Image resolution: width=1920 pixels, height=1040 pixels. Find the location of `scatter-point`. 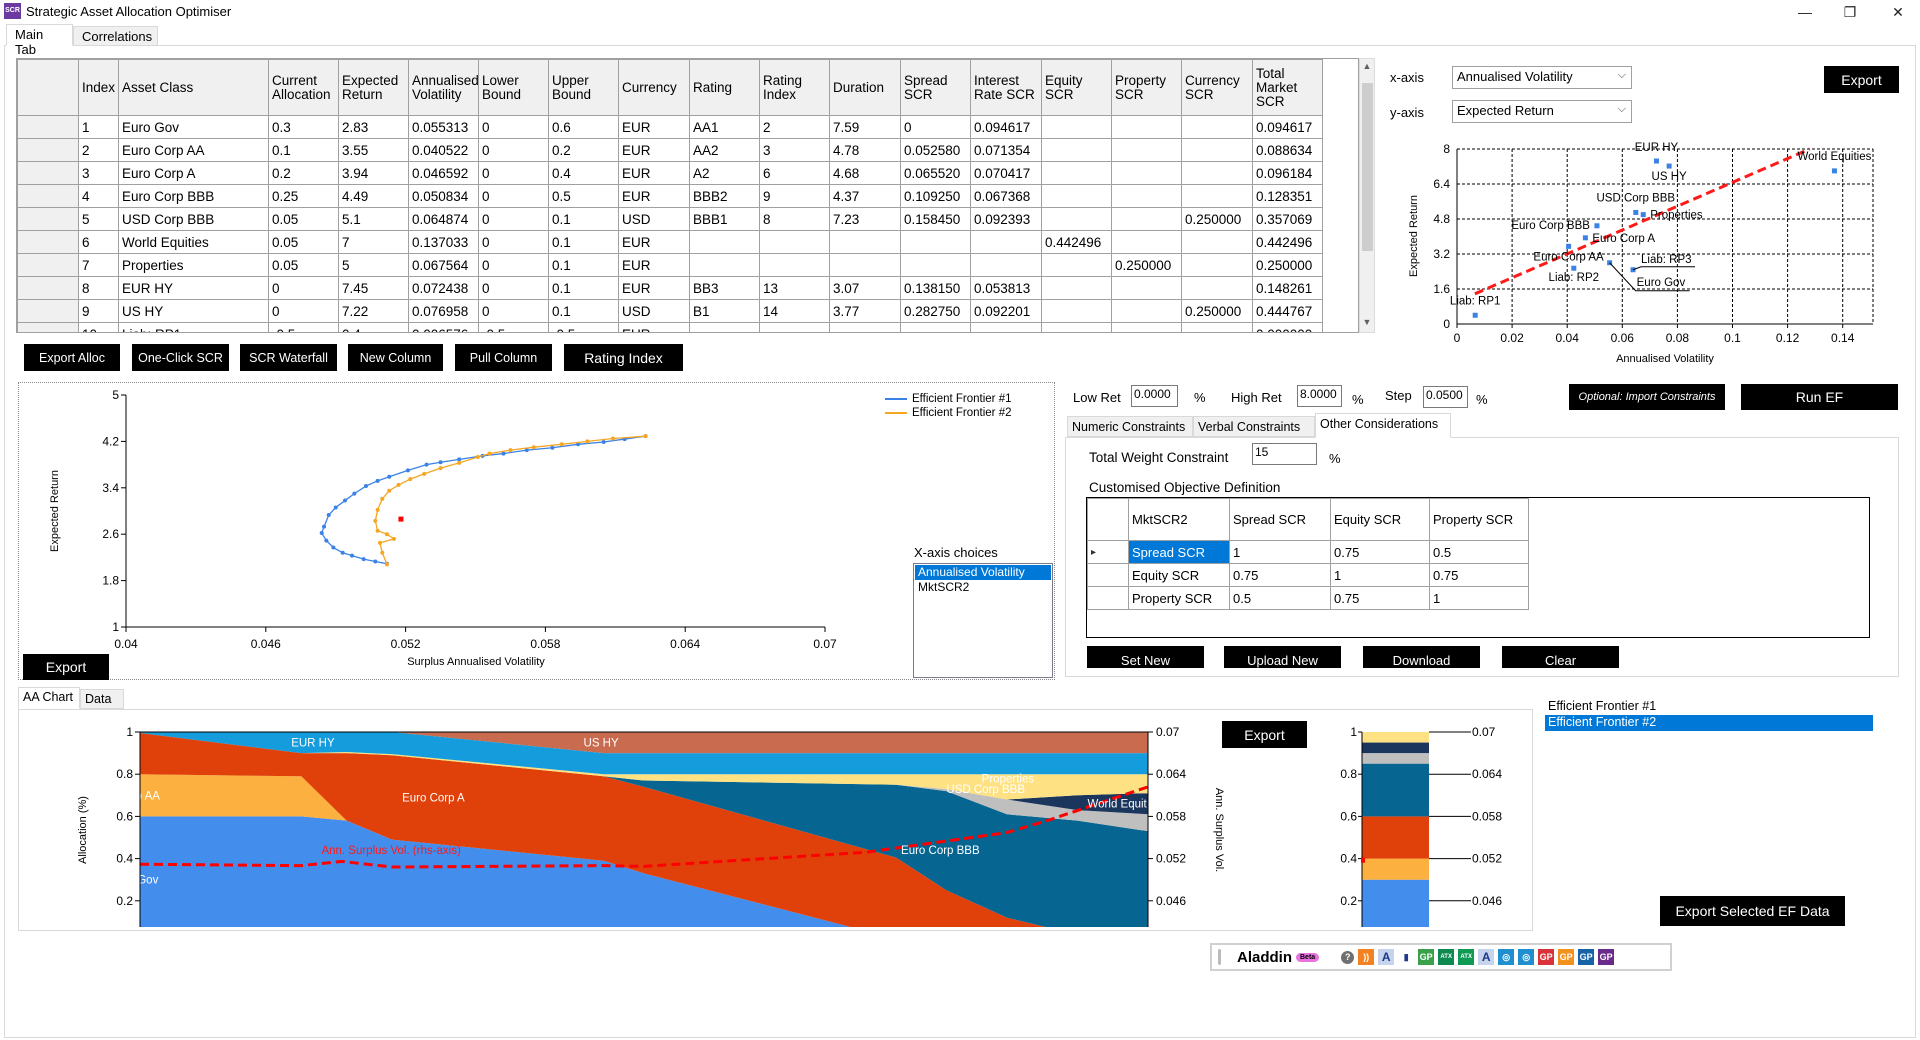

scatter-point is located at coordinates (1475, 315).